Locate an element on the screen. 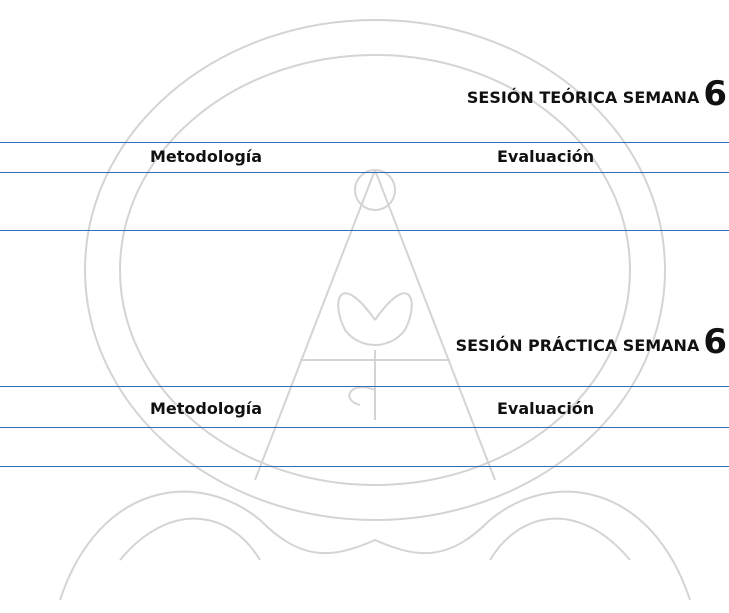 The width and height of the screenshot is (729, 613). title-text: SESIÓN PRÁCTICA SEMANA is located at coordinates (577, 345).